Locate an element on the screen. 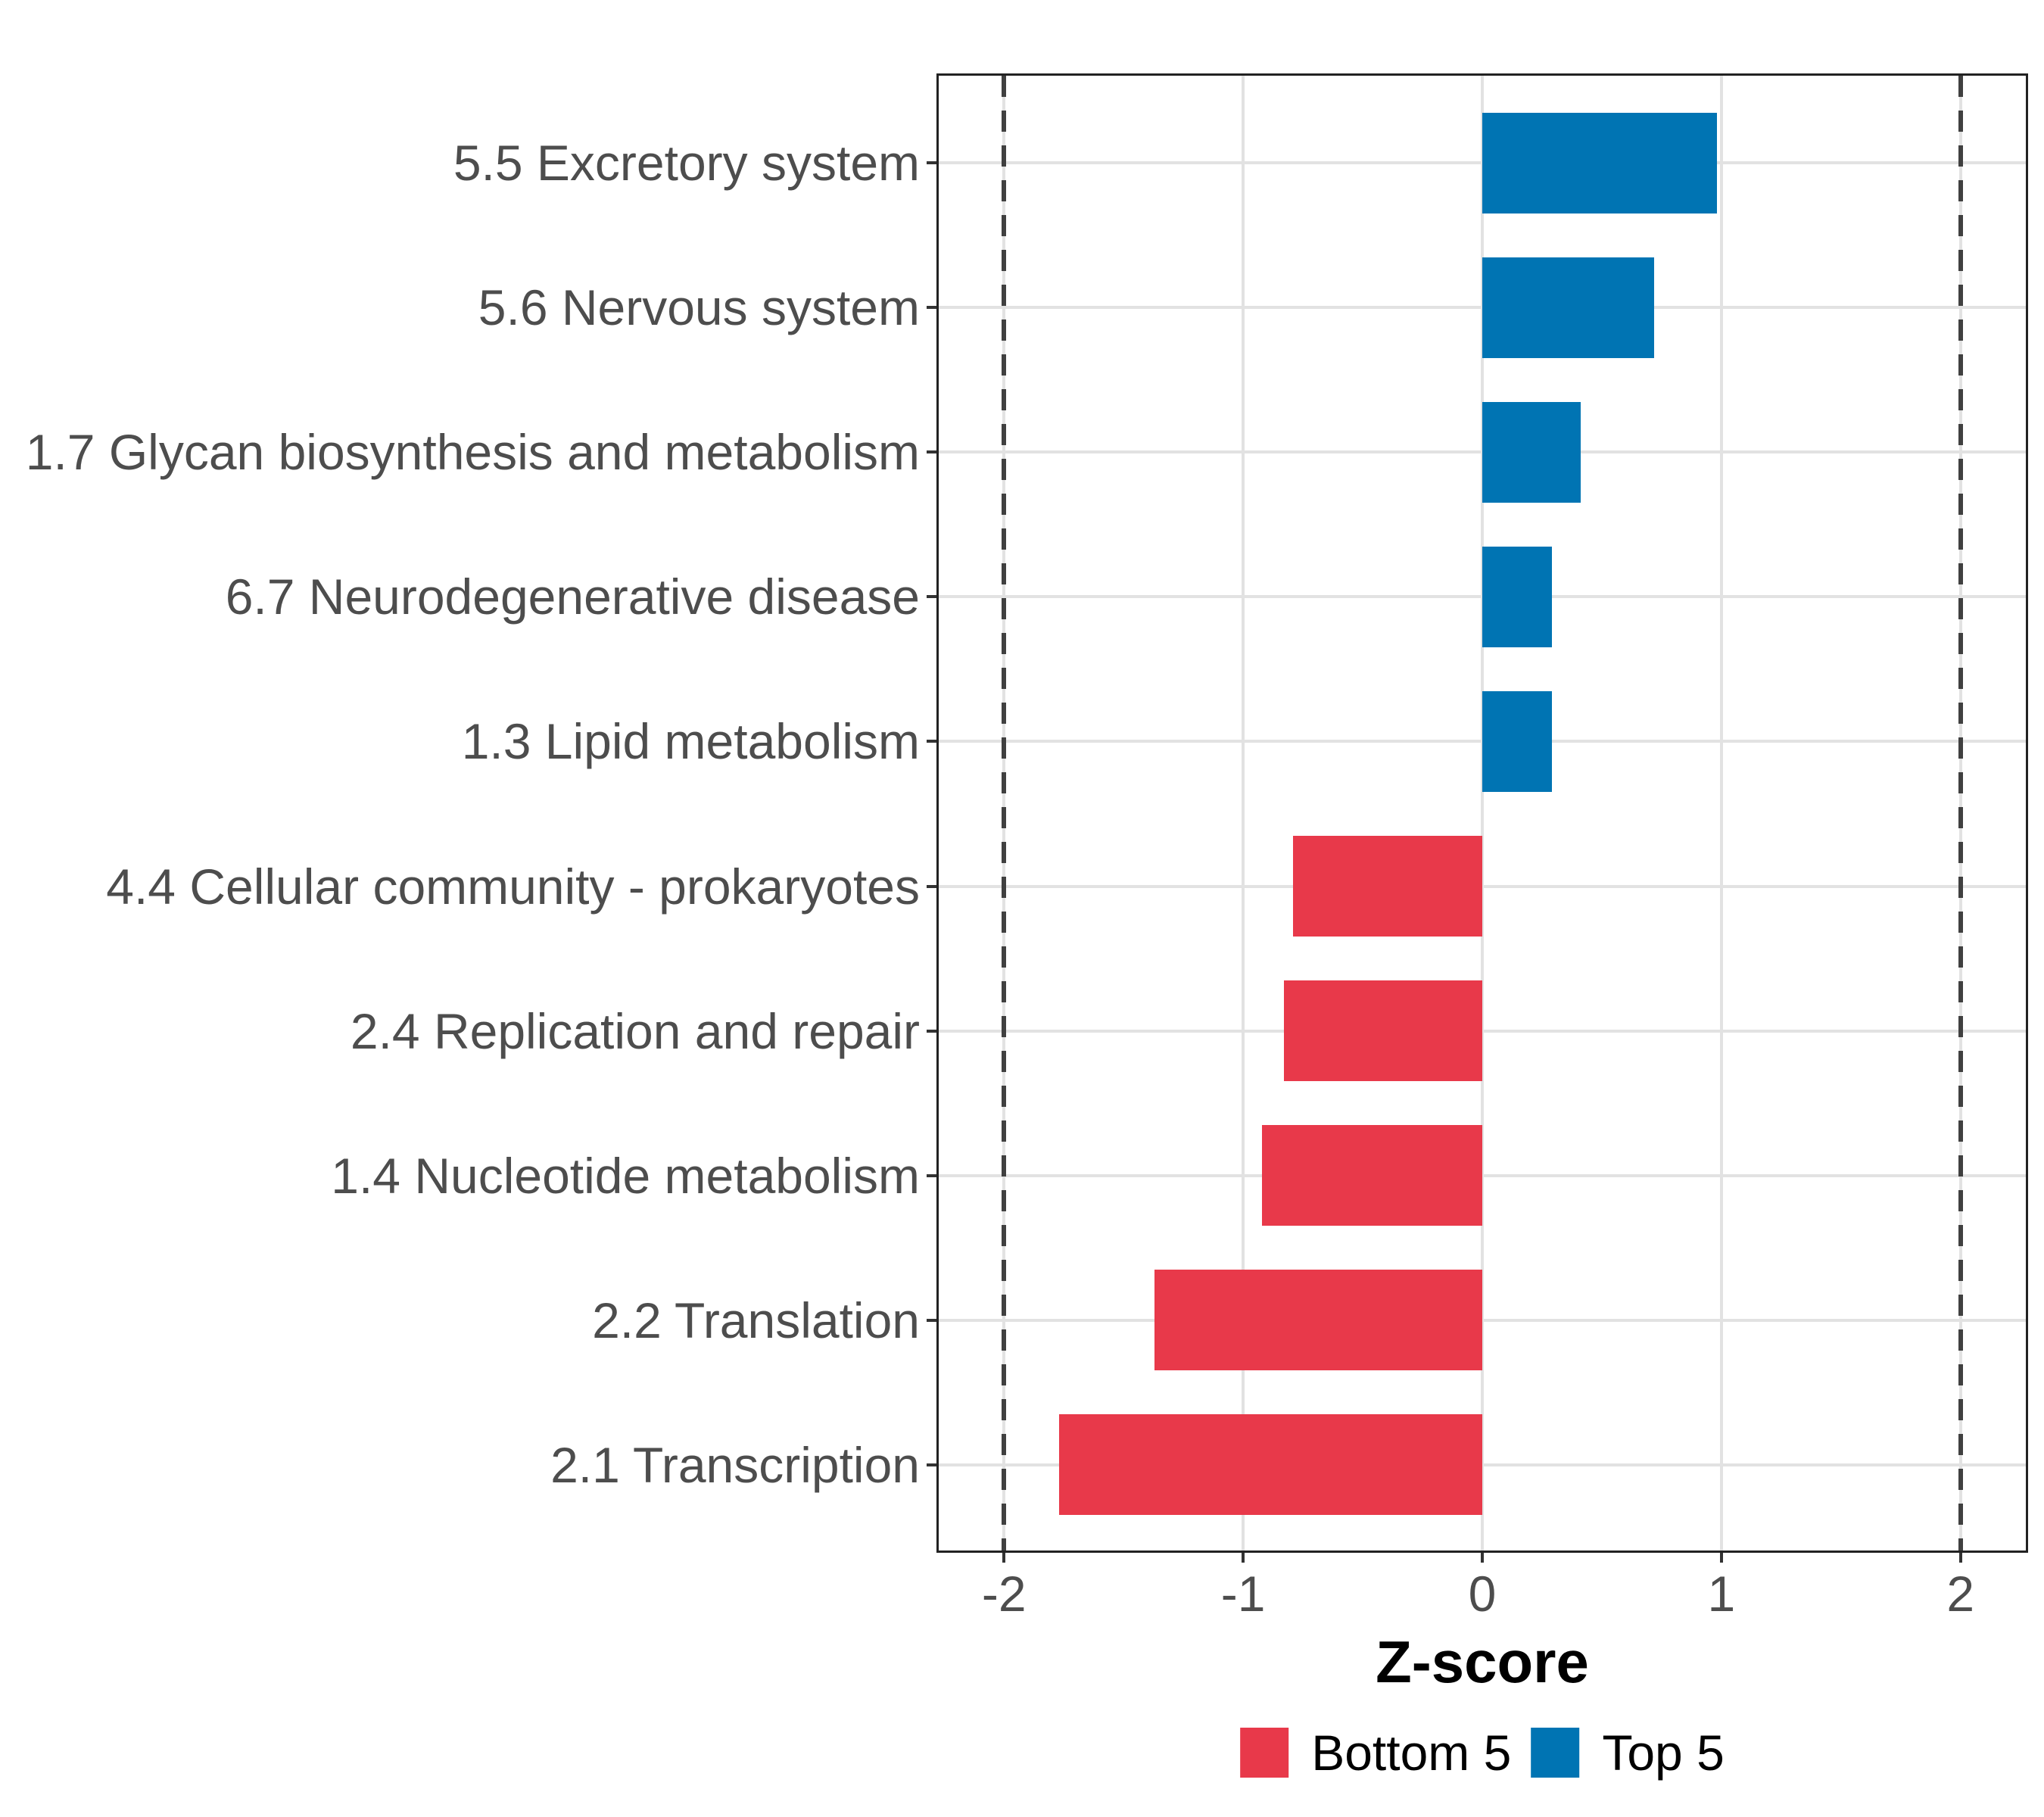 Image resolution: width=2044 pixels, height=1817 pixels. legend-label-bottom5: Bottom 5 is located at coordinates (1411, 1753).